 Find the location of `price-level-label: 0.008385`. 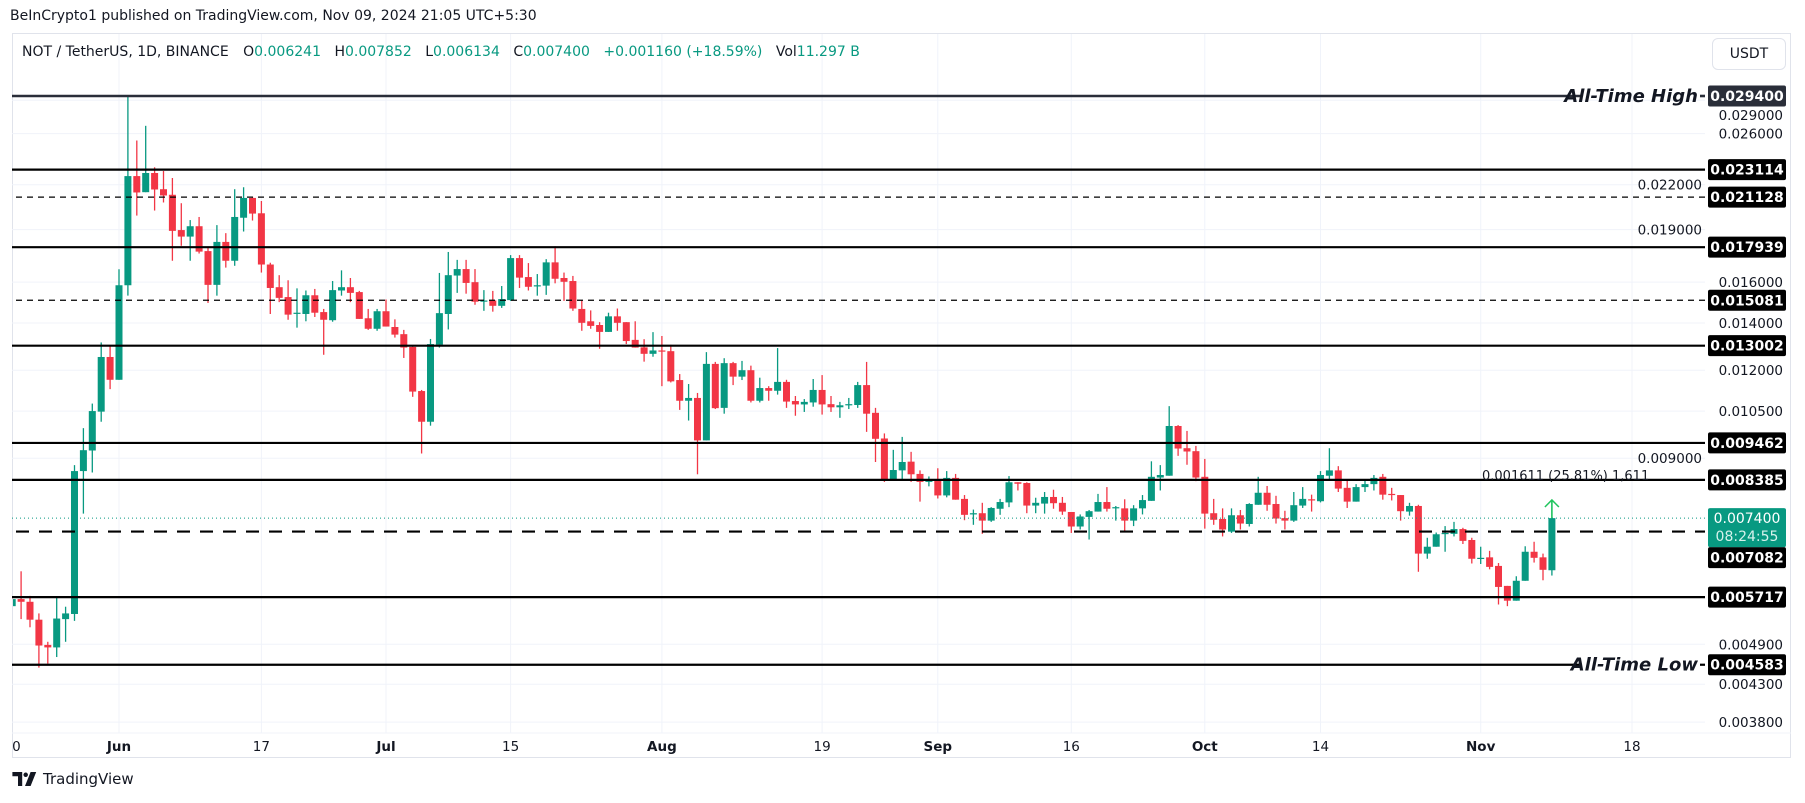

price-level-label: 0.008385 is located at coordinates (1747, 480).